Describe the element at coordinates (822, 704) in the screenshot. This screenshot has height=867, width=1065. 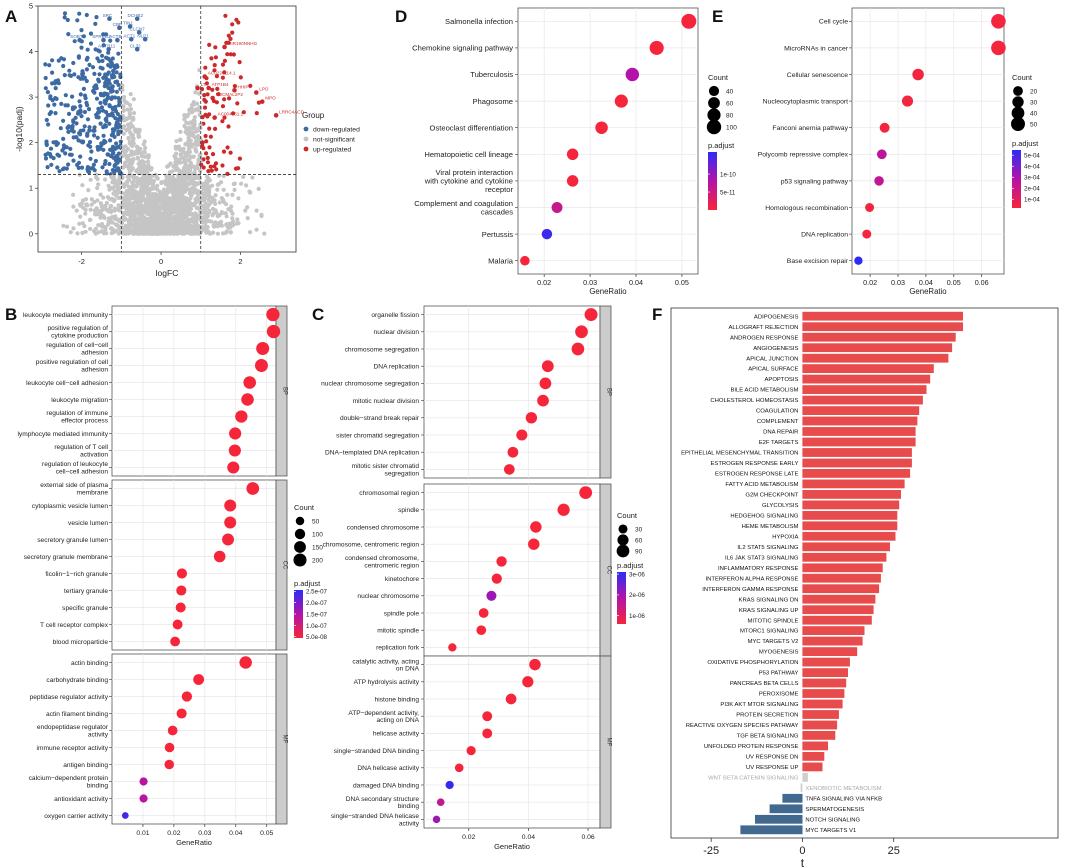
I see `hallmark-bar-pi3k-akt-mtor-signaling` at that location.